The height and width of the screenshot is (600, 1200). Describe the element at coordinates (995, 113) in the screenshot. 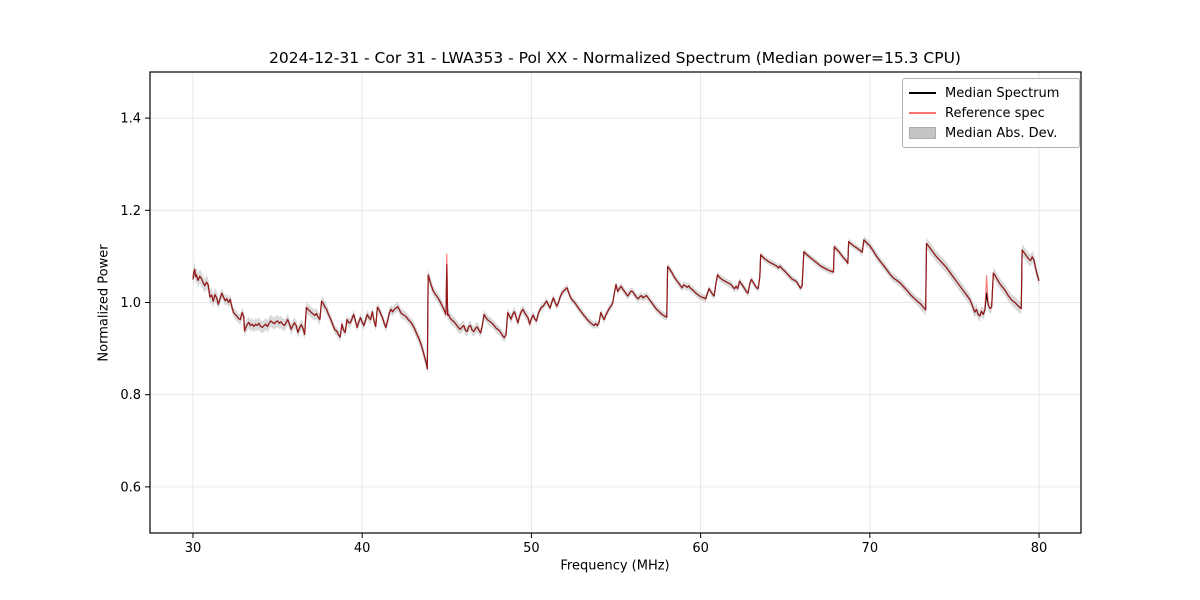

I see `legend-label: Reference spec` at that location.